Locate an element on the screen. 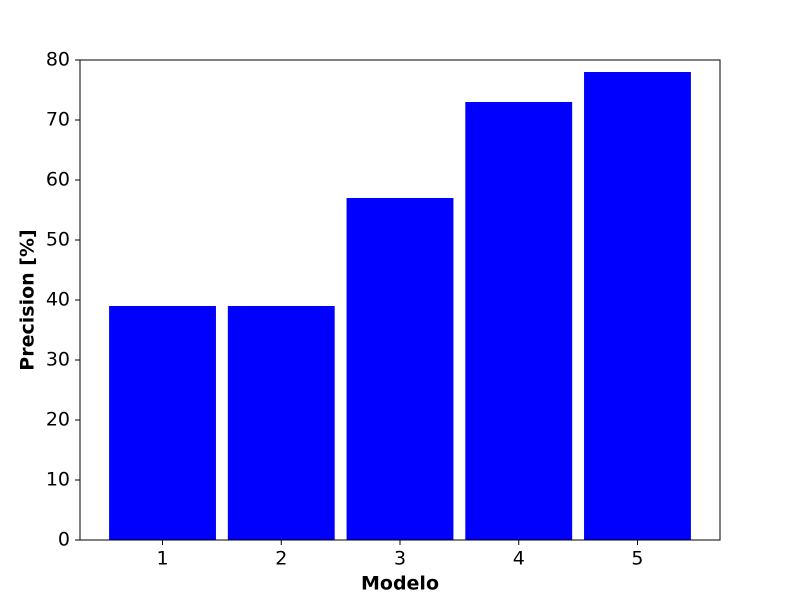 The width and height of the screenshot is (800, 600). y-tick-label: 70 is located at coordinates (58, 120).